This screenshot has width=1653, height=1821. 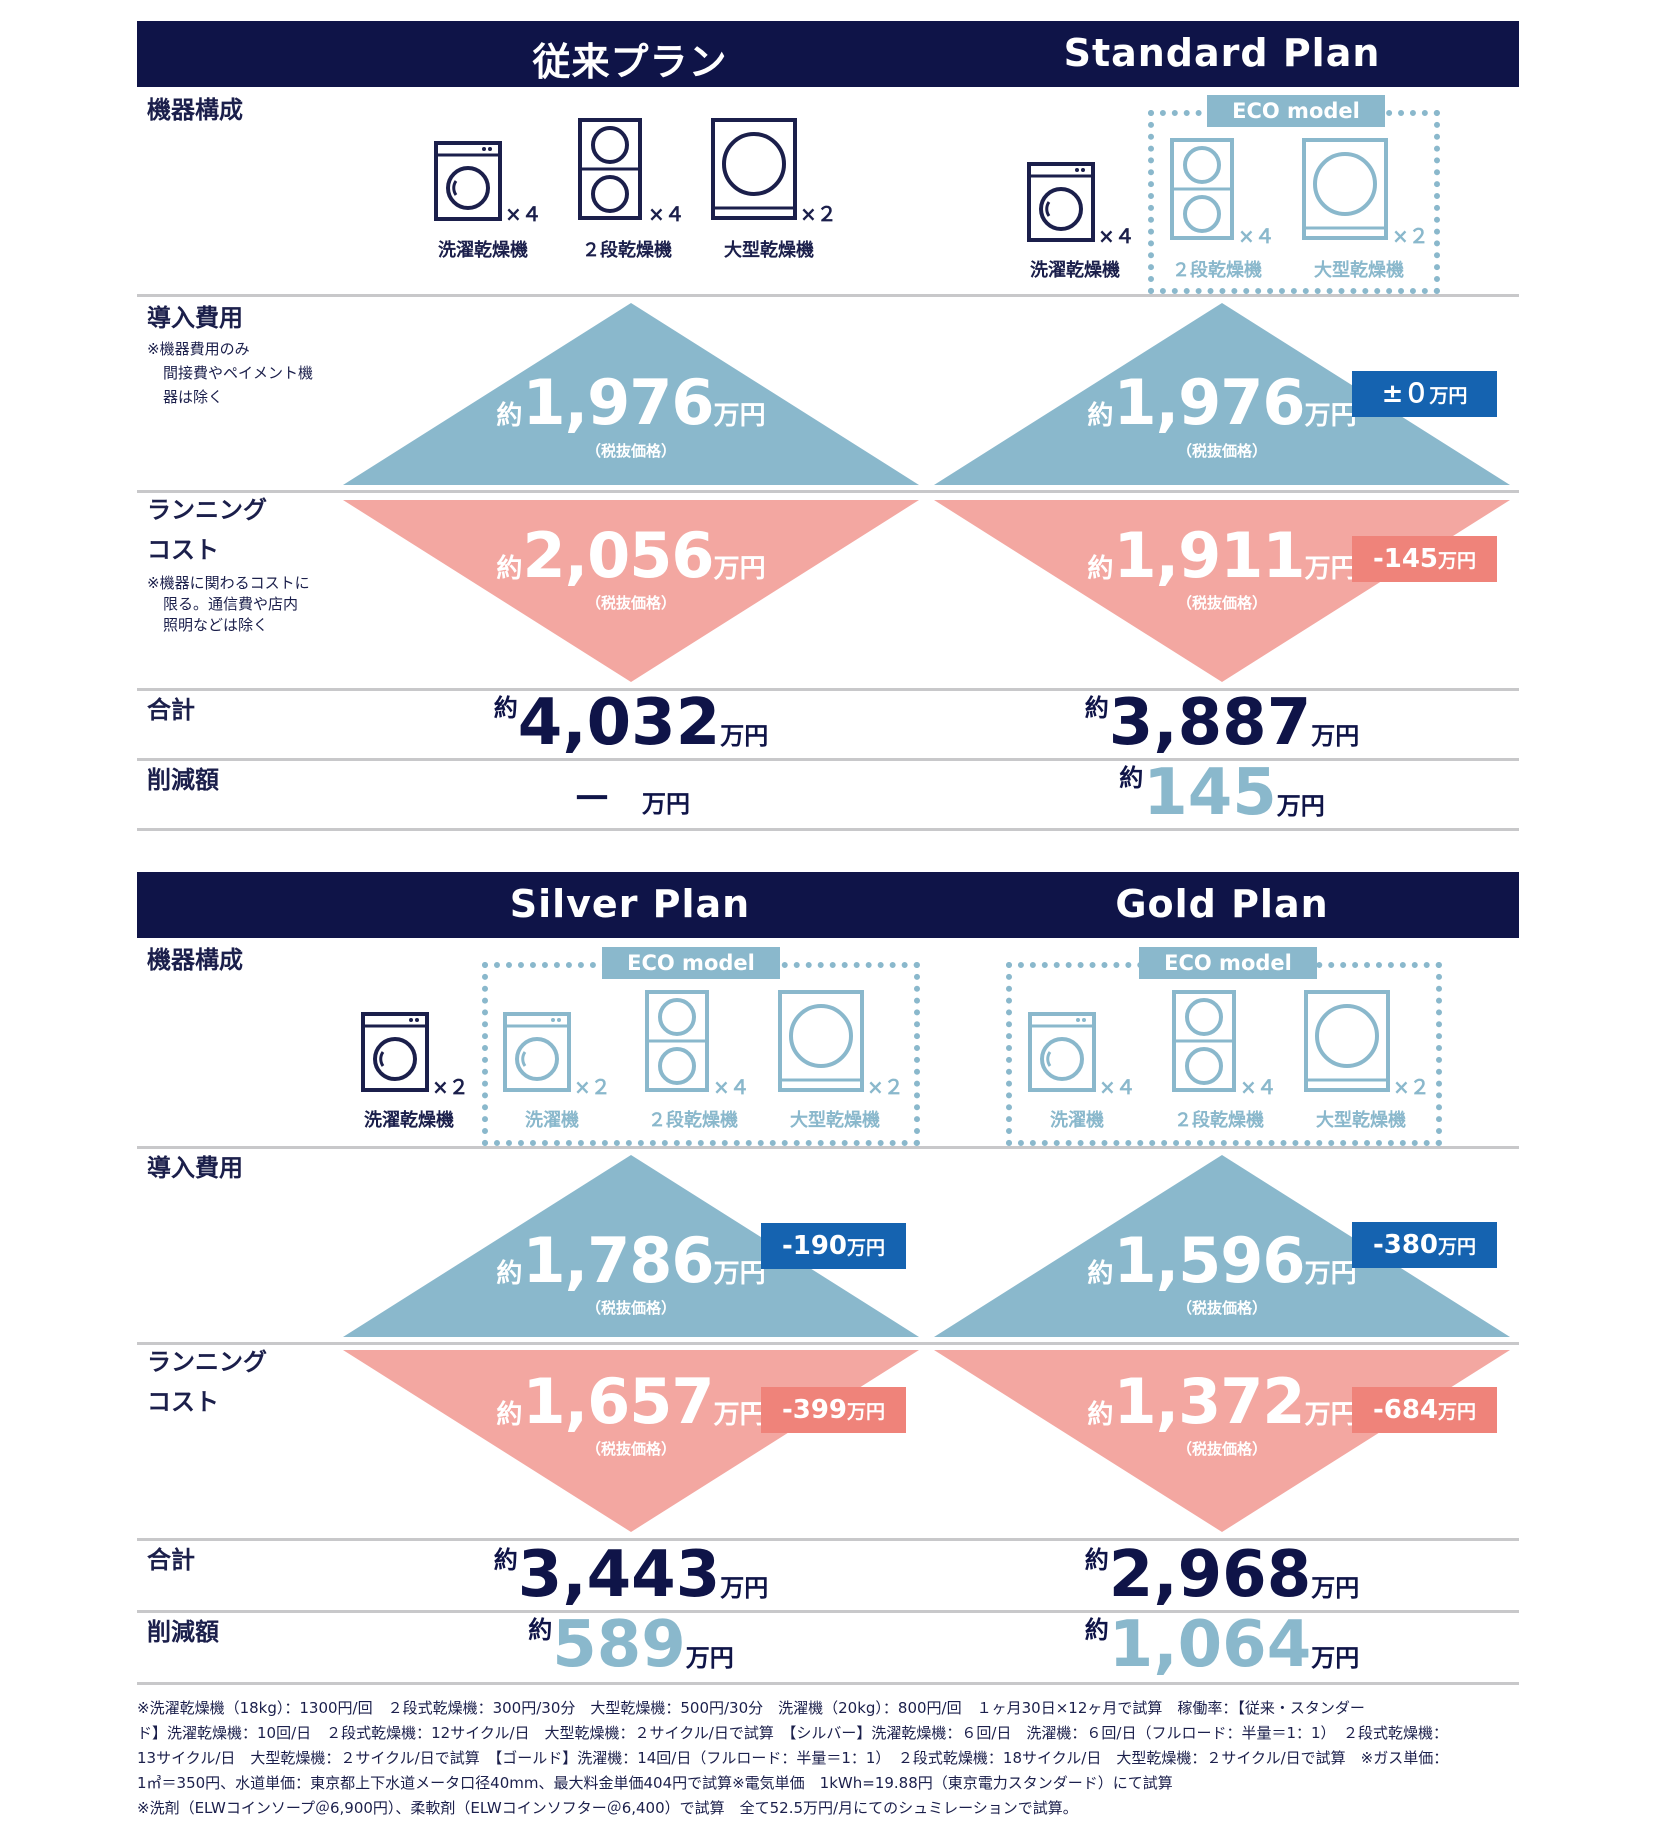 What do you see at coordinates (630, 62) in the screenshot?
I see `plan-title-conventional: 従来プラン` at bounding box center [630, 62].